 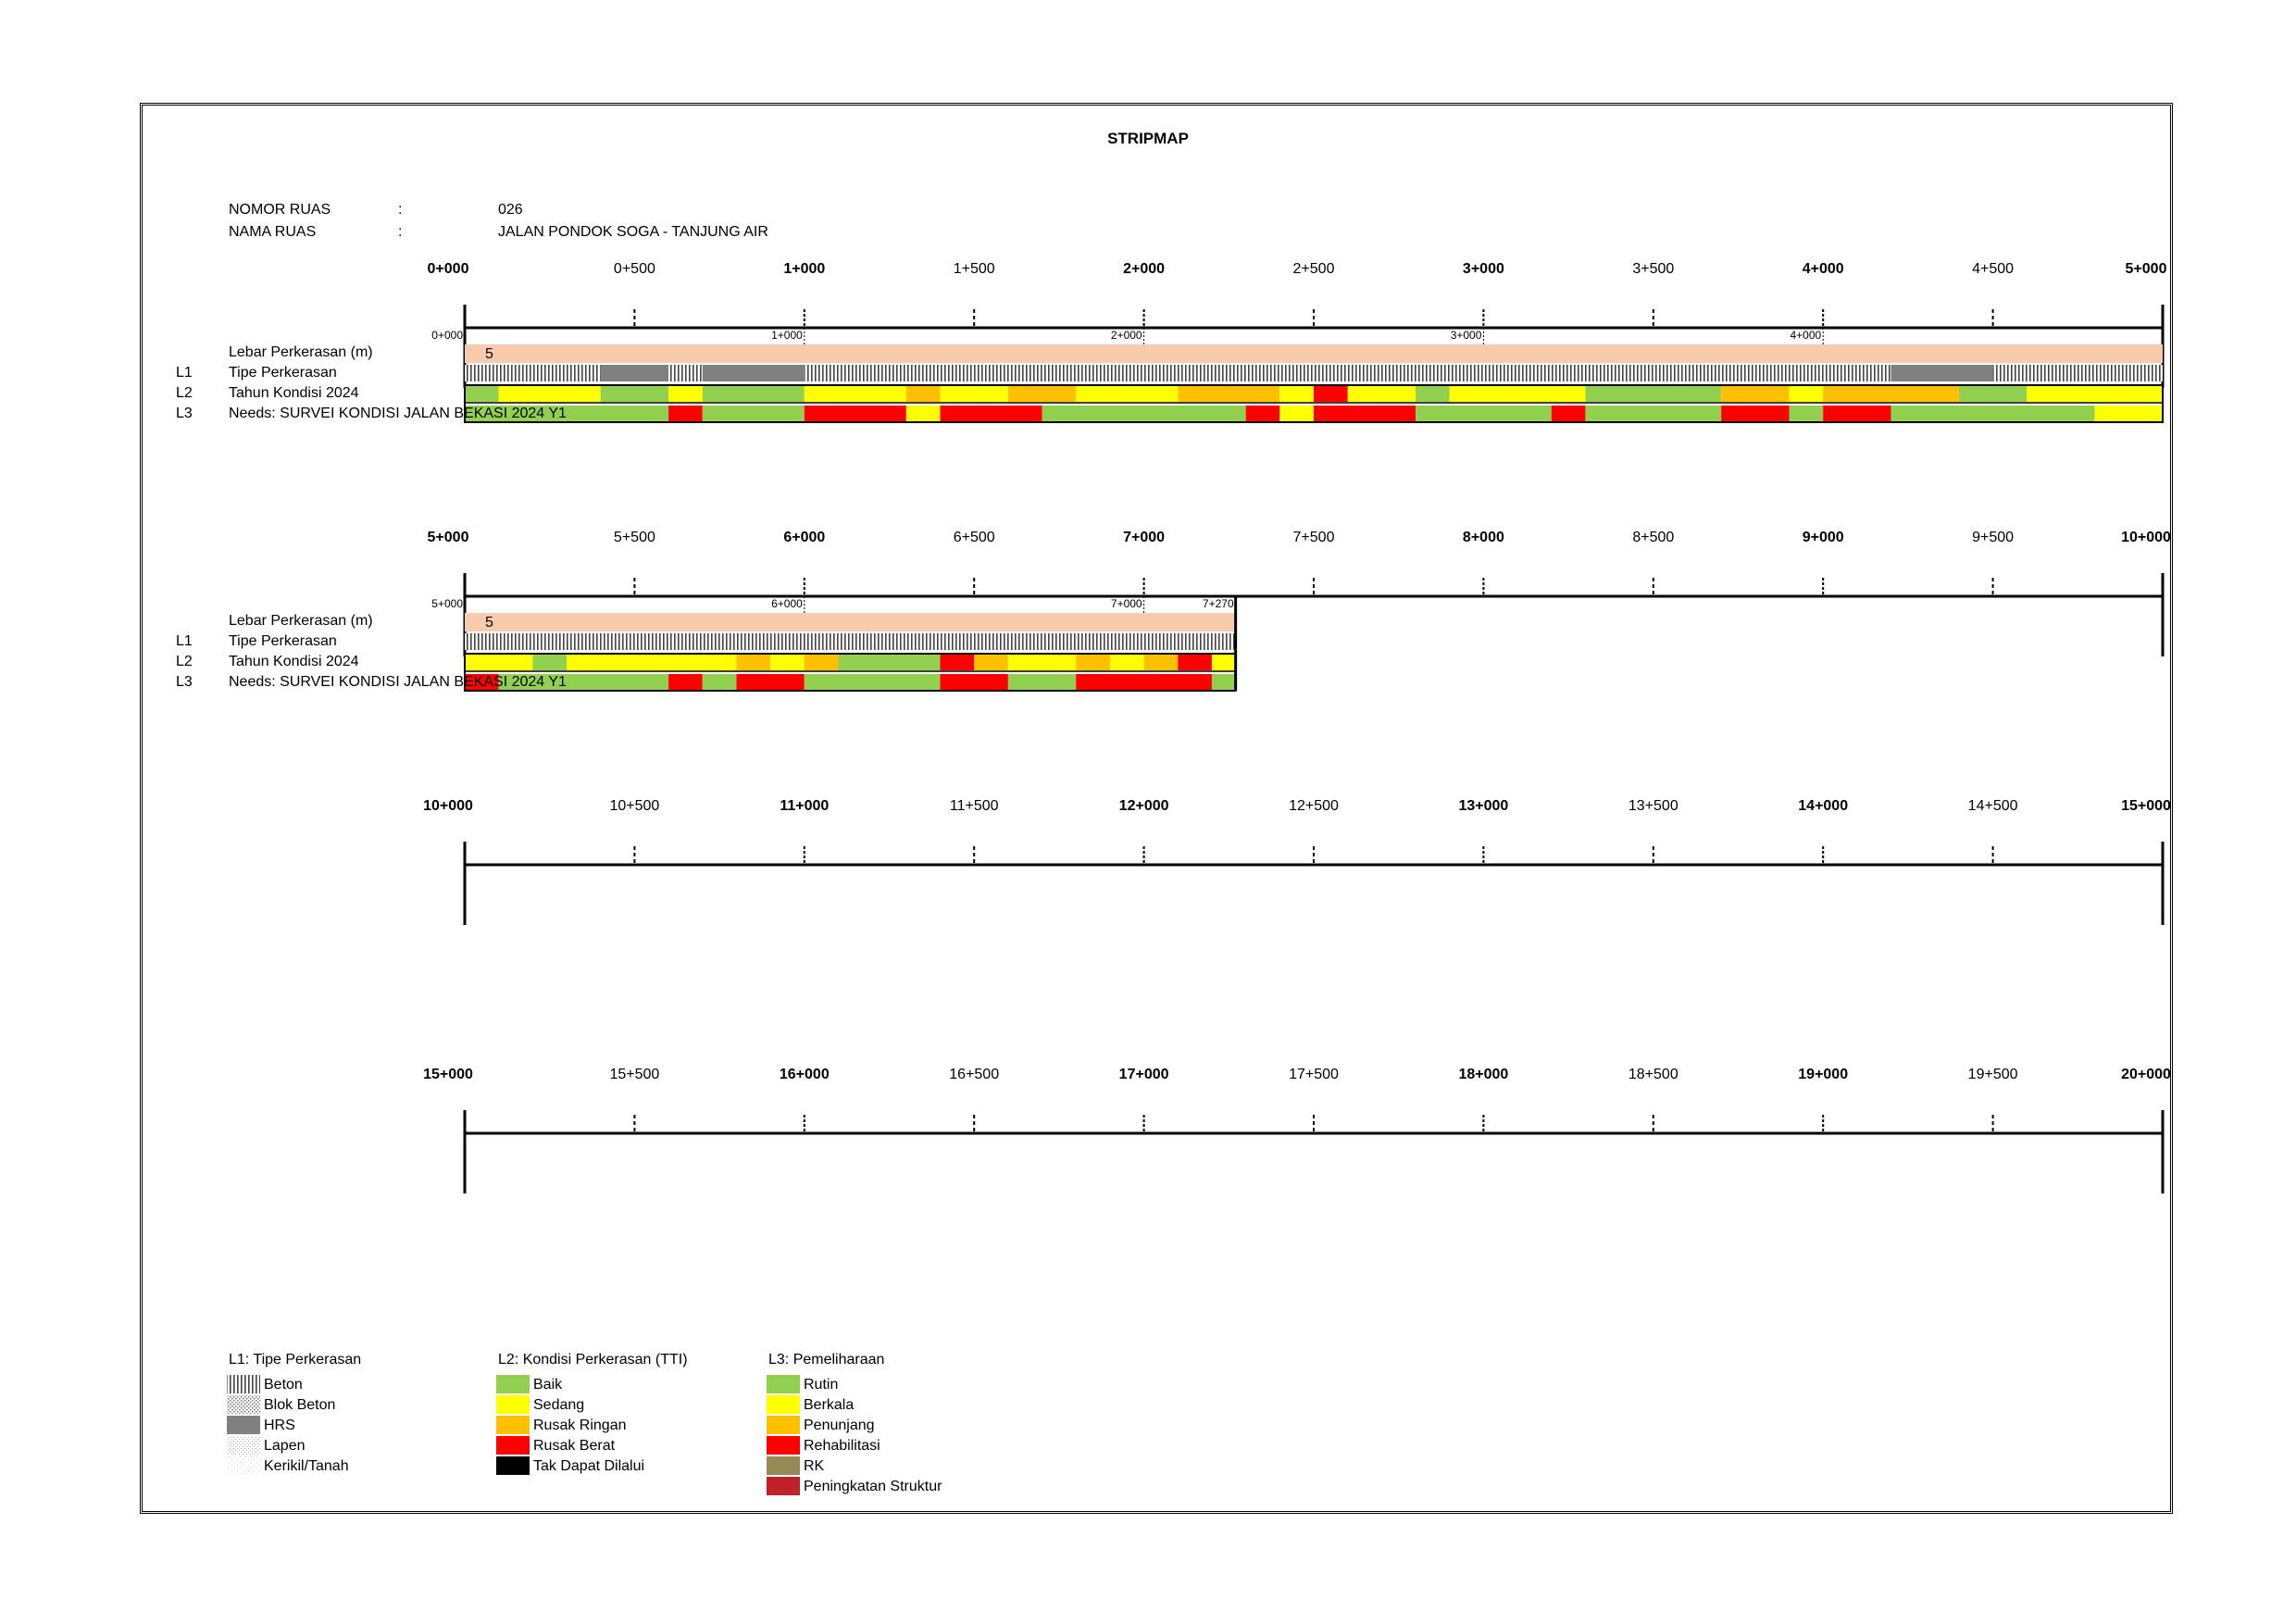 I want to click on km-label: 8+500, so click(x=1653, y=537).